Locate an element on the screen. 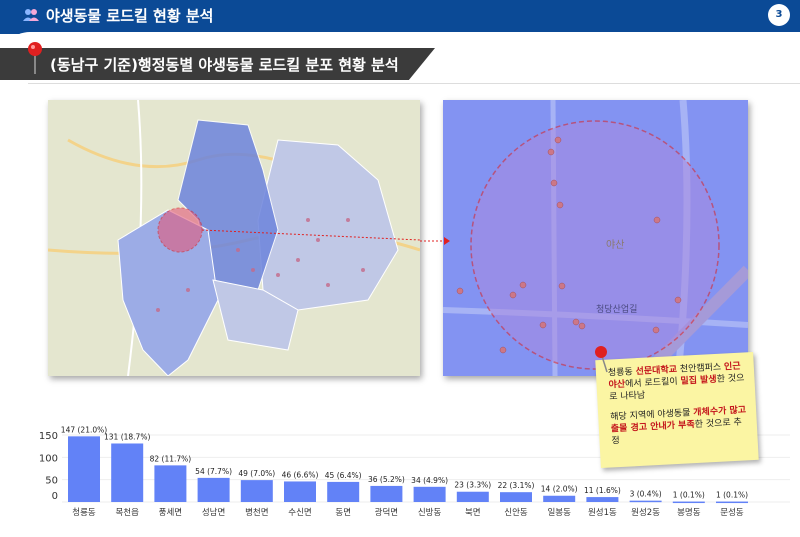 This screenshot has width=800, height=537. data-label: 23 (3.3%) is located at coordinates (472, 485).